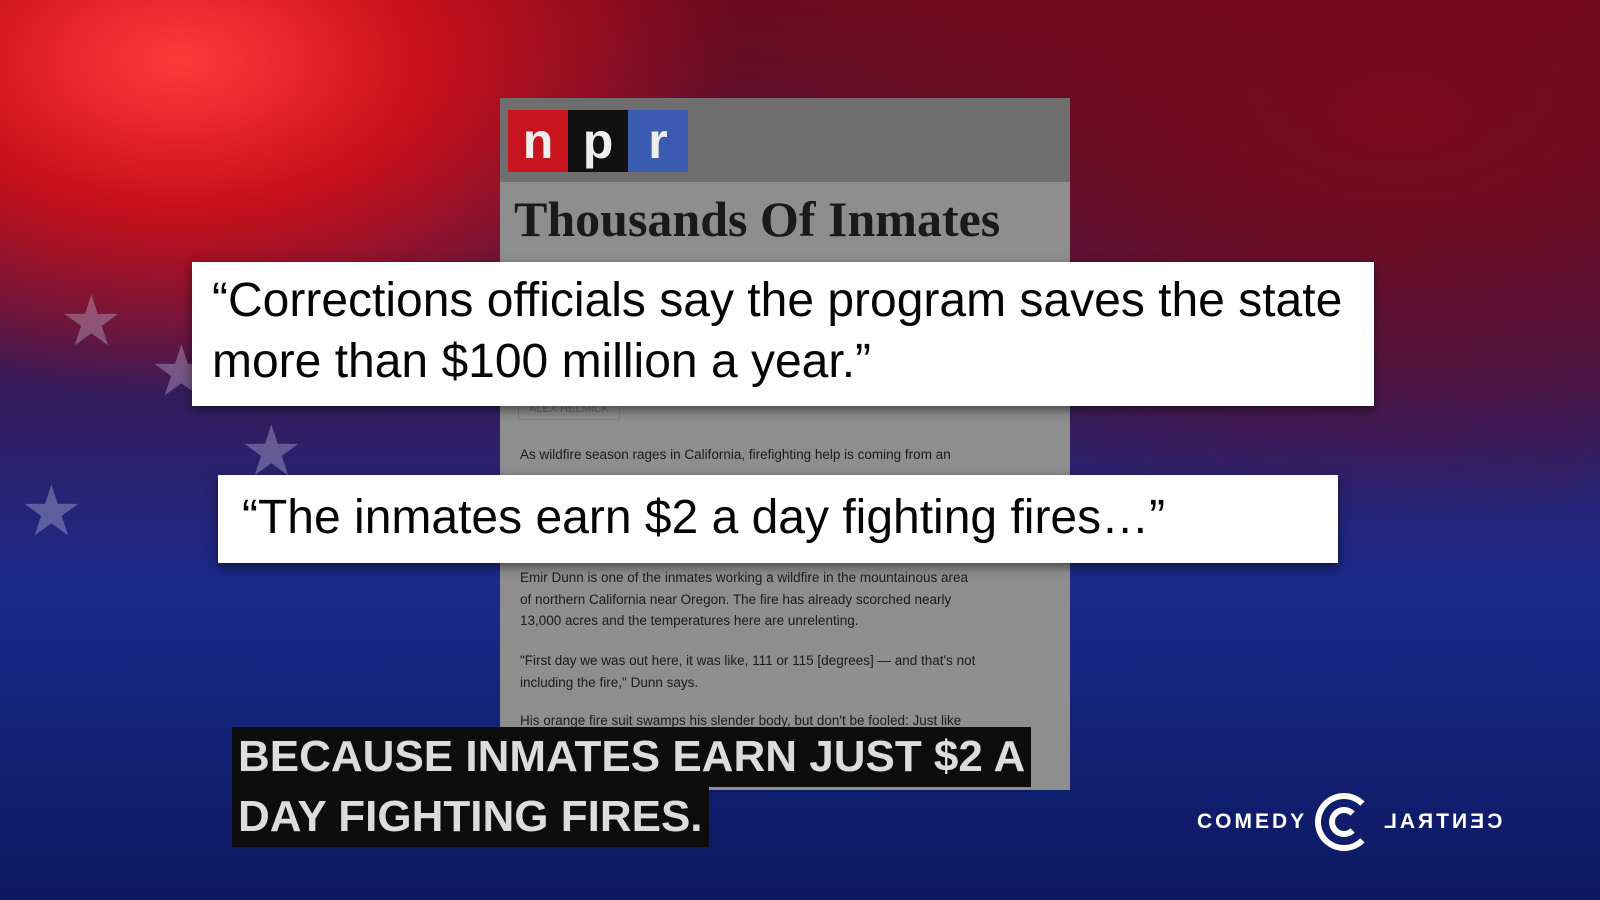  I want to click on comedy-central-logo: COMEDY CENTRAL, so click(1350, 822).